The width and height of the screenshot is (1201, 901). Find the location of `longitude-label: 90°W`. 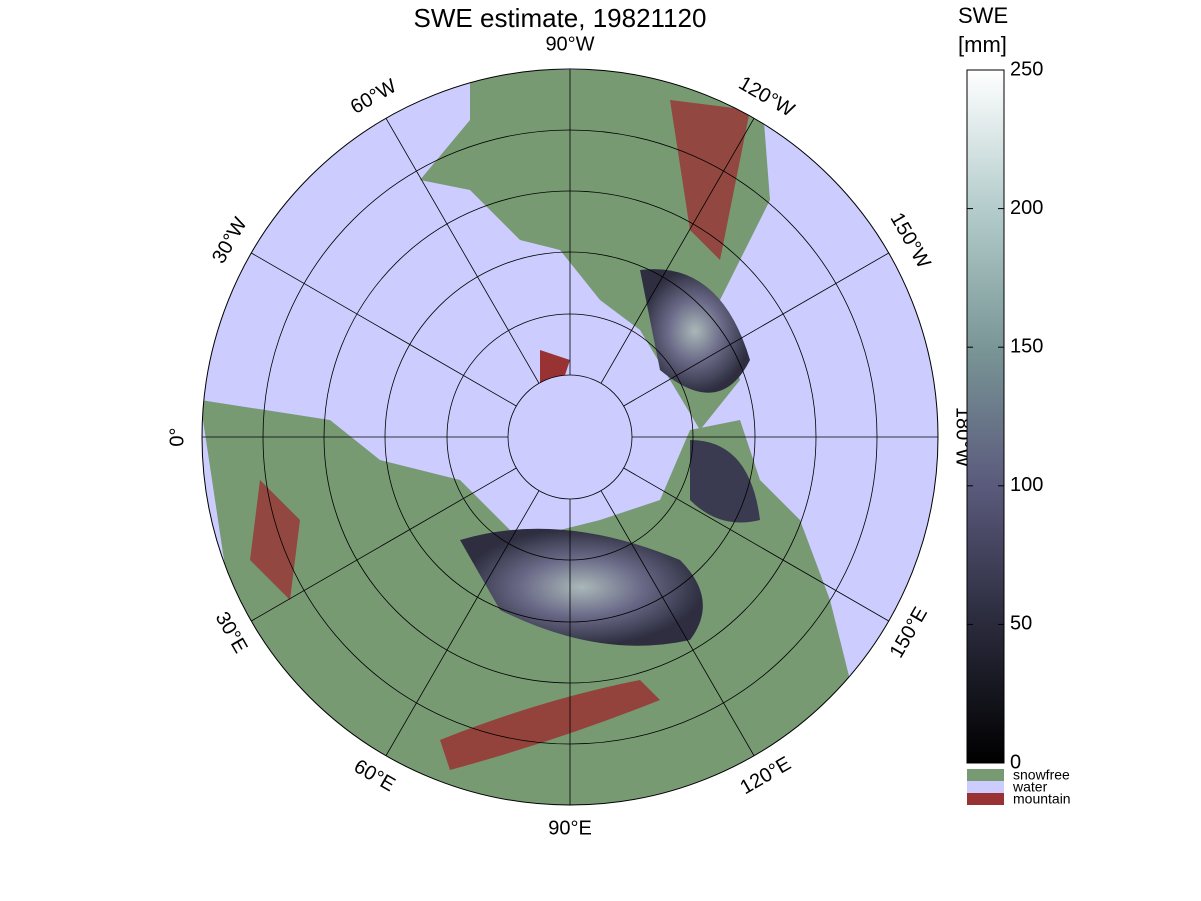

longitude-label: 90°W is located at coordinates (569, 44).